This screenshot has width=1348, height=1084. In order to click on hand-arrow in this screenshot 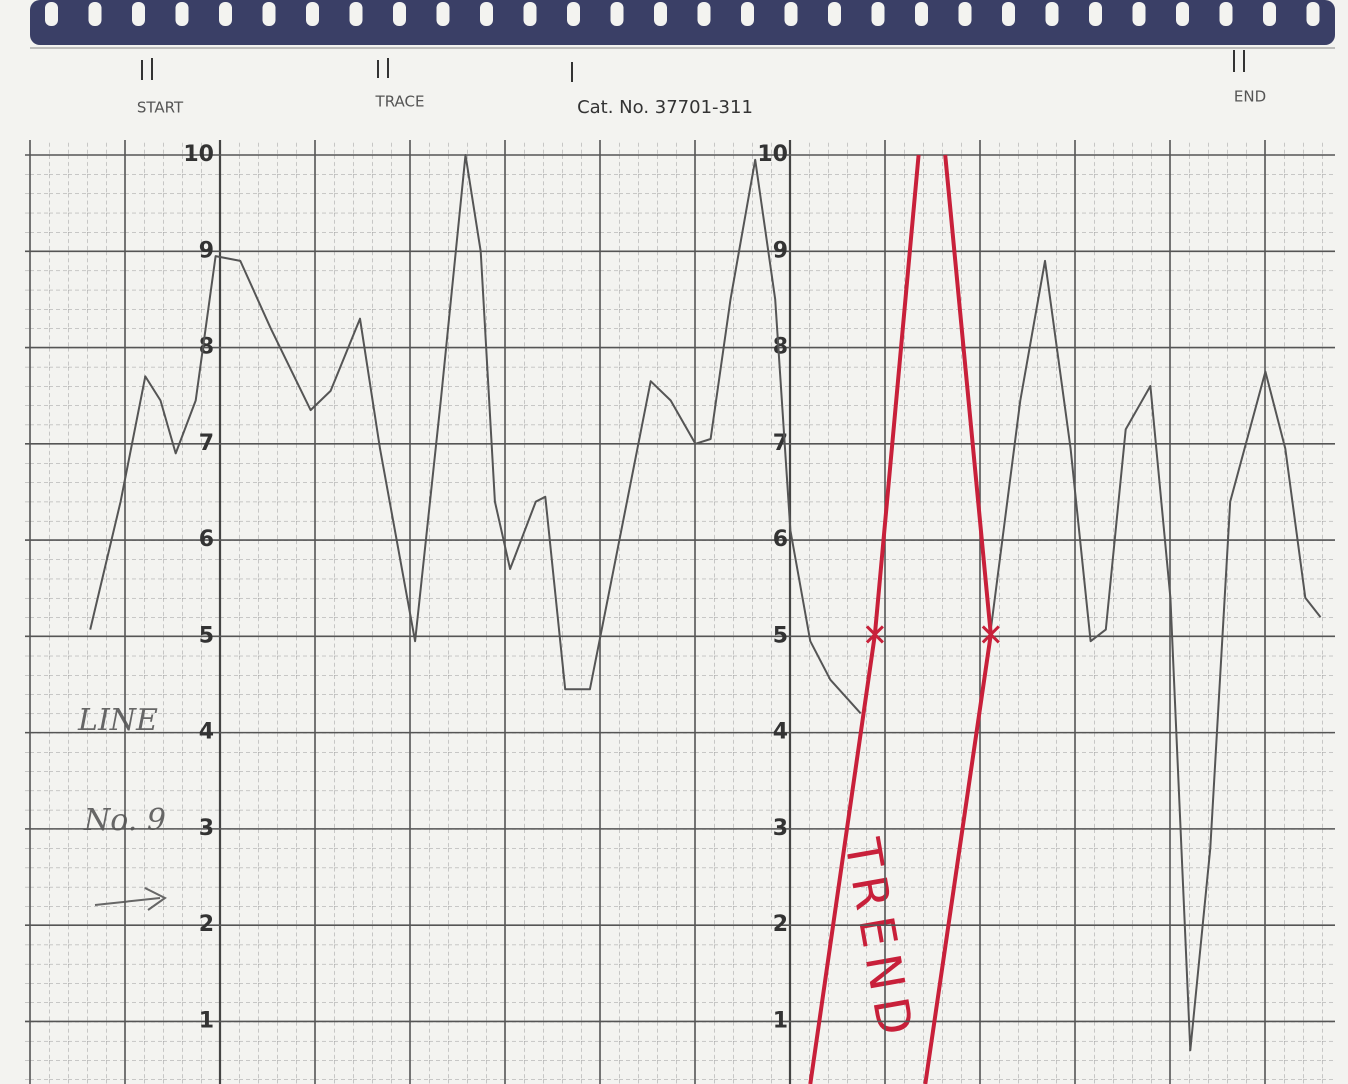, I will do `click(130, 899)`.